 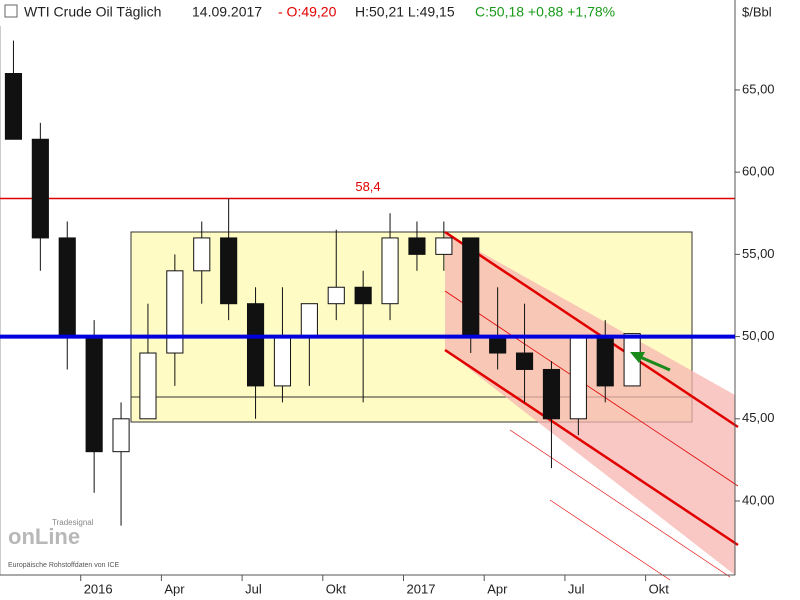 What do you see at coordinates (227, 12) in the screenshot?
I see `date: 14.09.2017` at bounding box center [227, 12].